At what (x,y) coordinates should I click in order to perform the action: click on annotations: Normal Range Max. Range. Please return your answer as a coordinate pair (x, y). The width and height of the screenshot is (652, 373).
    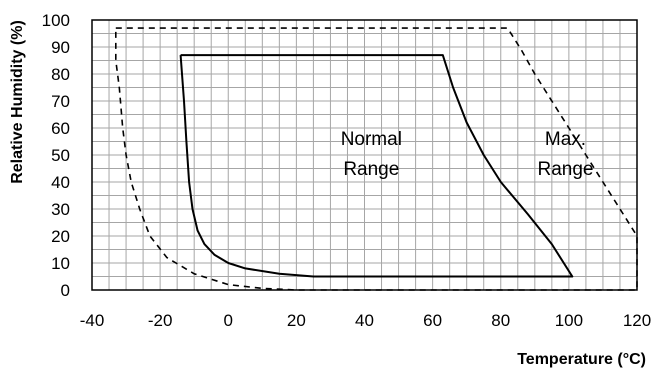
    Looking at the image, I should click on (467, 154).